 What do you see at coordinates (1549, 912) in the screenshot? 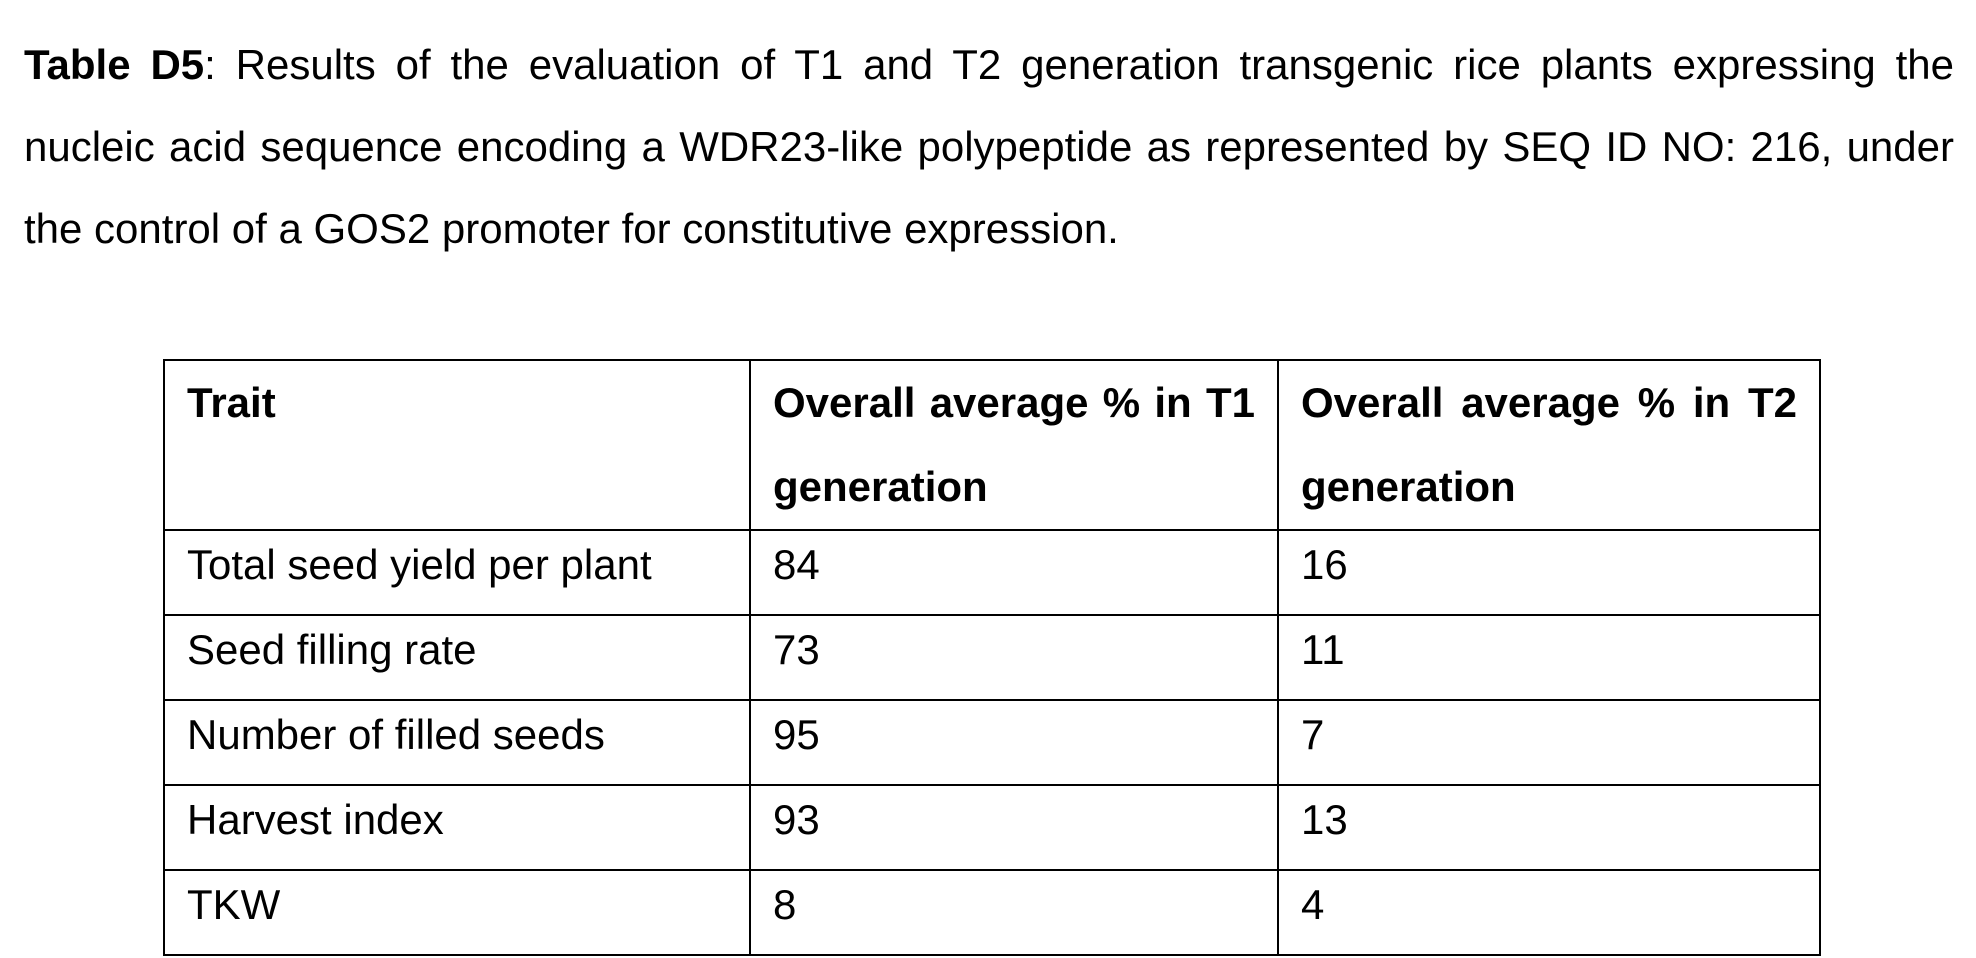
I see `t2-value-cell: 4` at bounding box center [1549, 912].